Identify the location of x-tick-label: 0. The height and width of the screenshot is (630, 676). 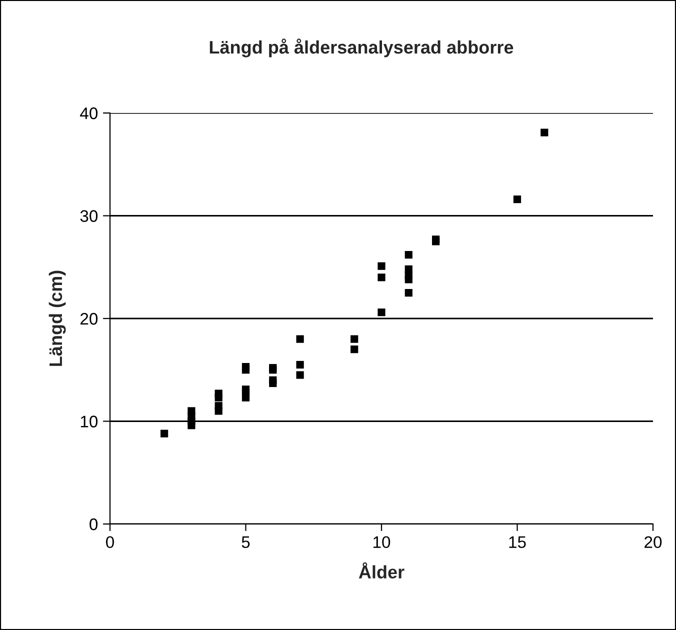
(110, 542).